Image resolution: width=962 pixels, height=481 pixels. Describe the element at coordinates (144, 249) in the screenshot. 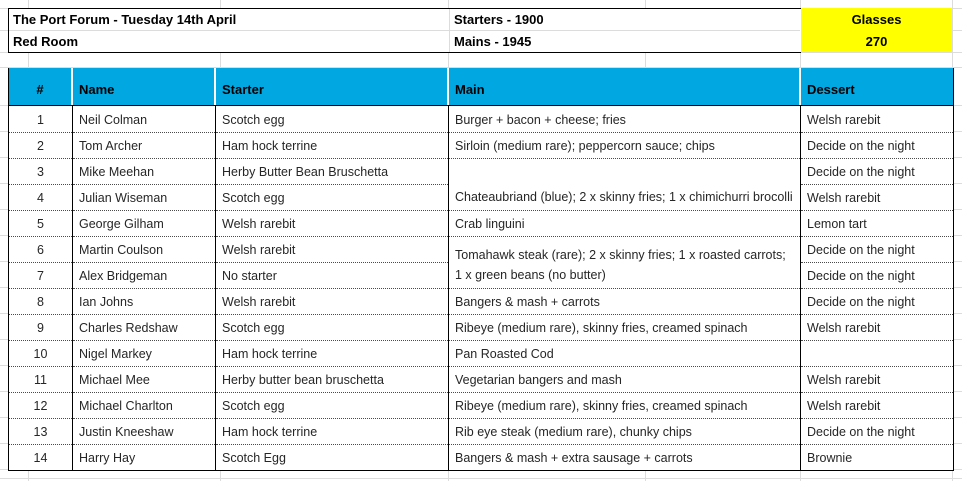

I see `name-cell: Martin Coulson` at that location.